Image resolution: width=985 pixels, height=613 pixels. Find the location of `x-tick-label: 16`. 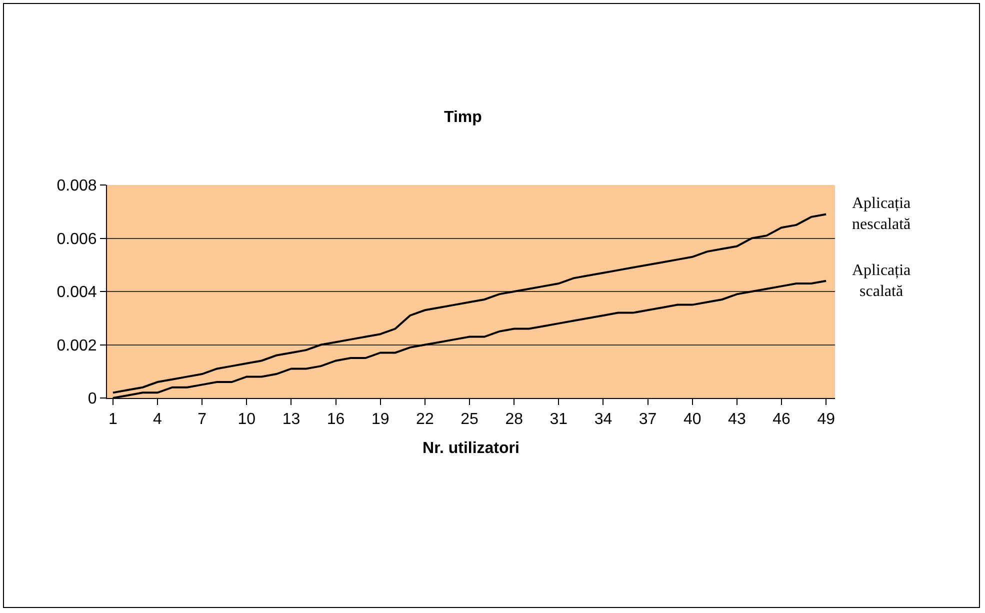

x-tick-label: 16 is located at coordinates (335, 419).